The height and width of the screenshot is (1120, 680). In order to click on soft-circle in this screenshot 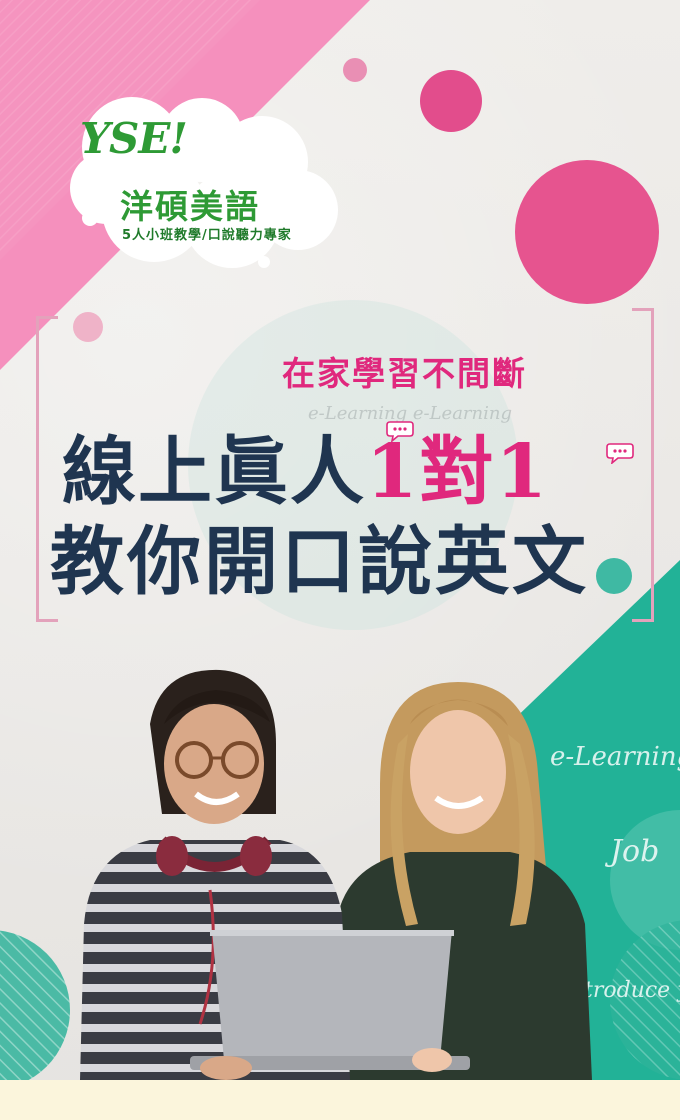, I will do `click(353, 465)`.